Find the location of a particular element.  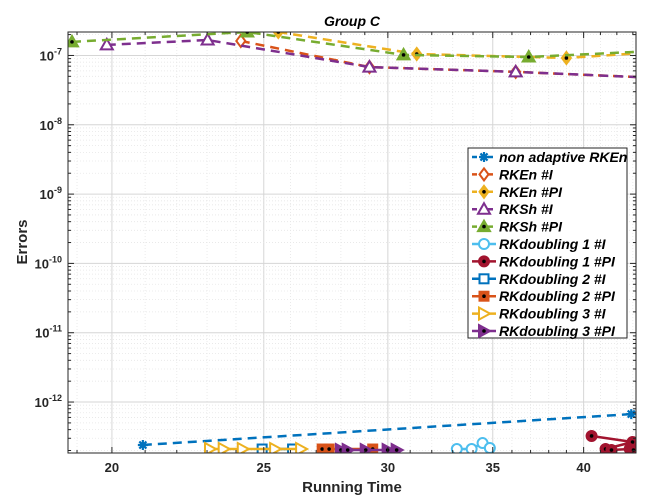

legend-item: RKEn #PI is located at coordinates (517, 192).